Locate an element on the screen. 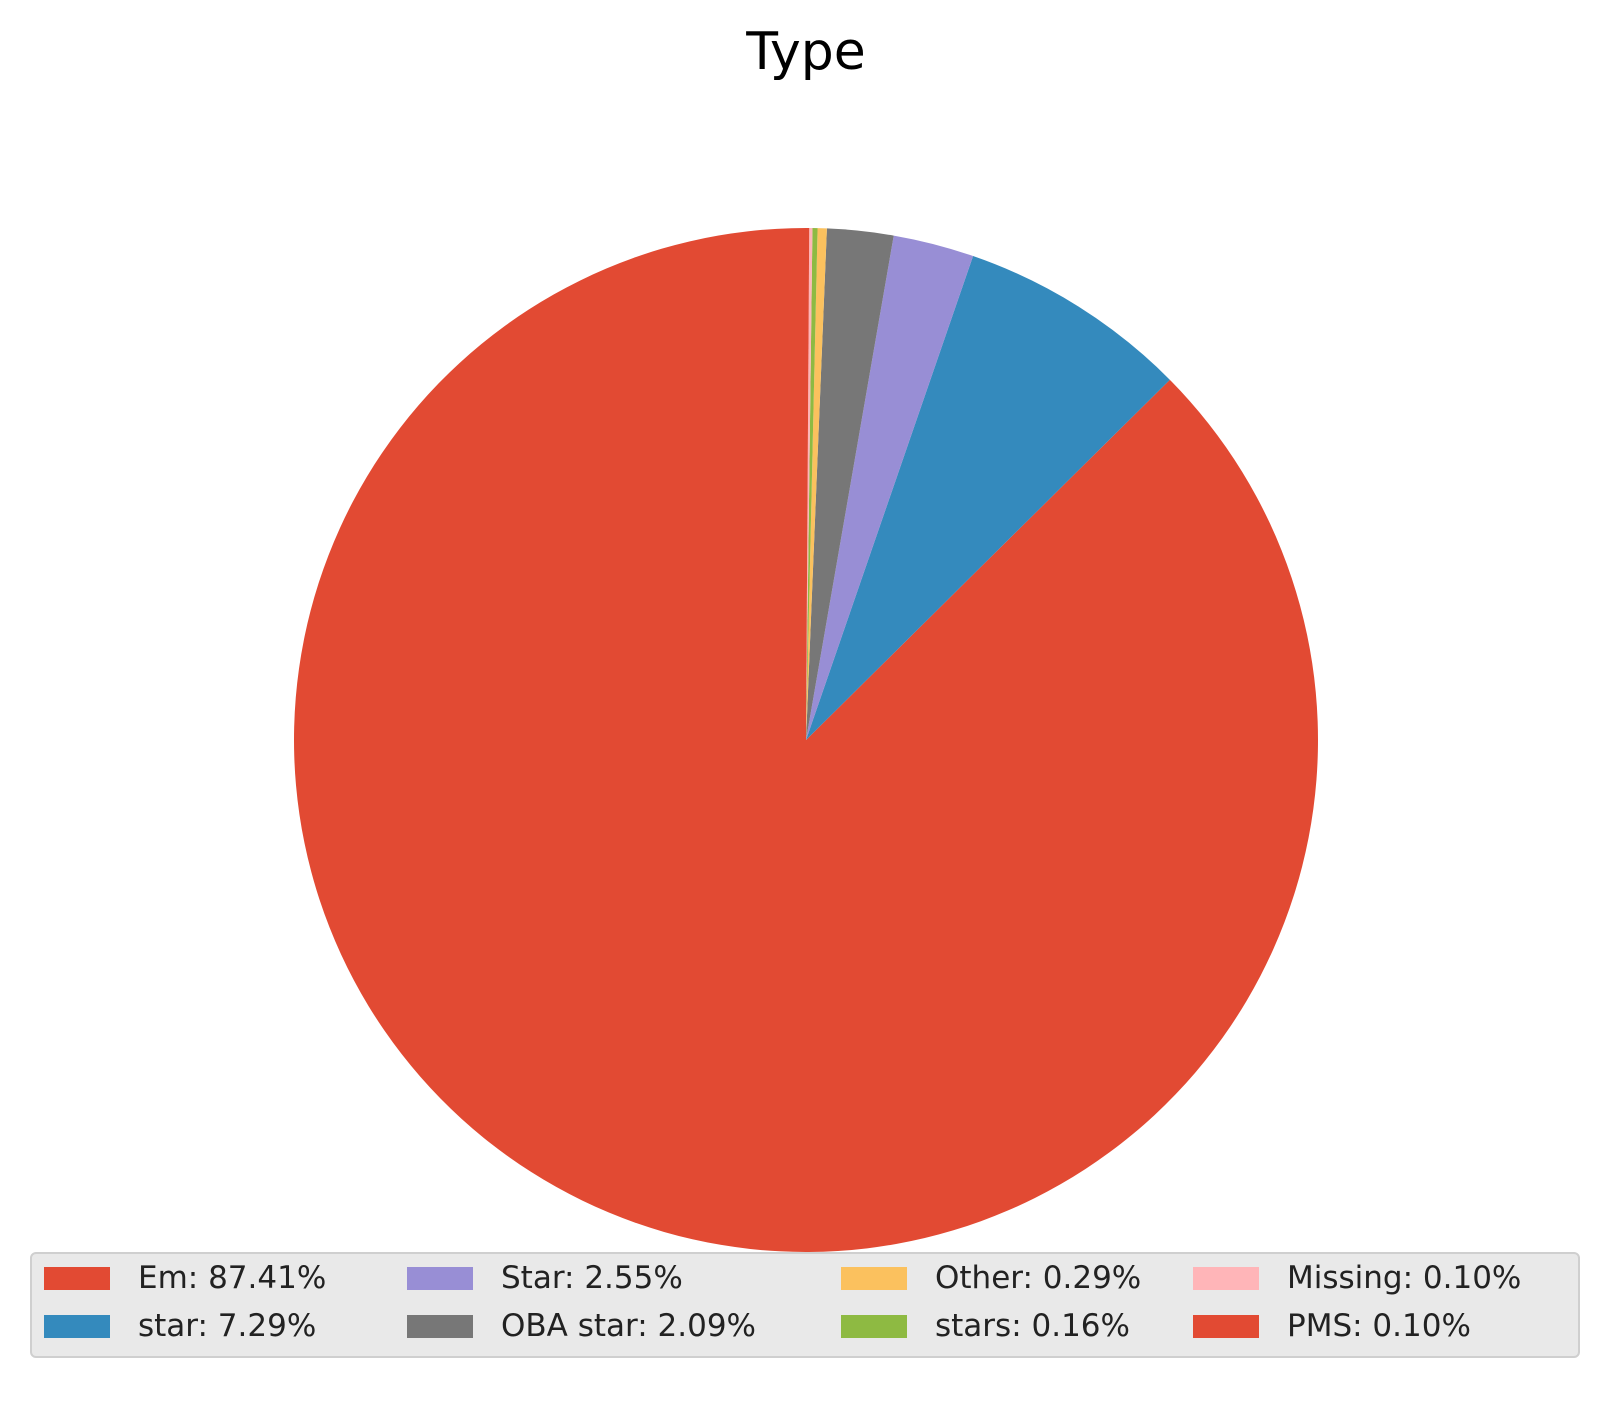 The width and height of the screenshot is (1612, 1410). legend-label: star: 7.29% is located at coordinates (227, 1326).